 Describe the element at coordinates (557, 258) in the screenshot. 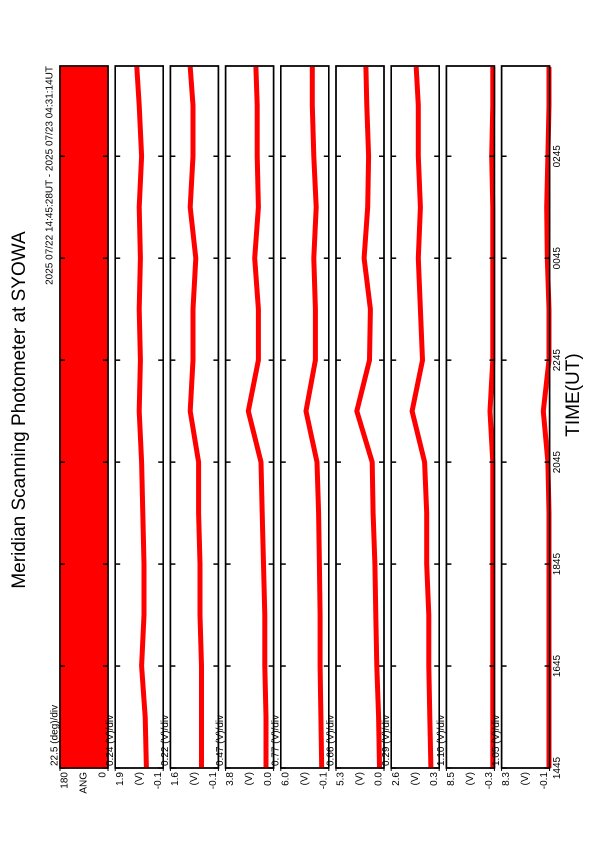

I see `x-tick-label: 0045` at that location.